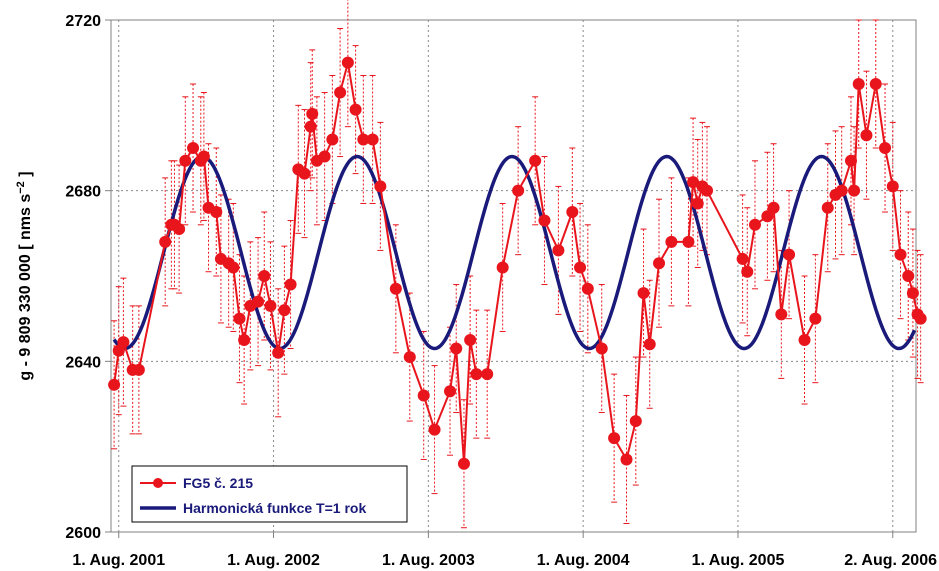  Describe the element at coordinates (118, 560) in the screenshot. I see `x-tick-label: 1. Aug. 2001` at that location.